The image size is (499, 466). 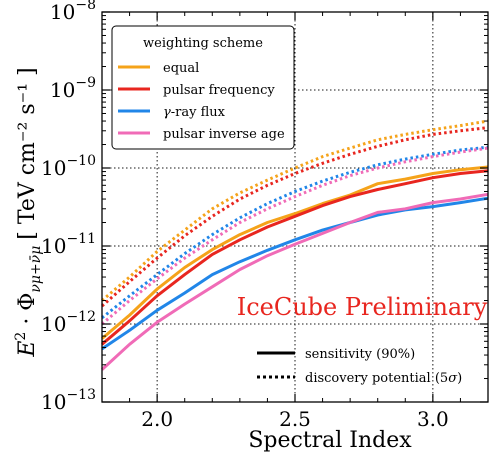 I want to click on y-axis-title-units: [ TeV cm⁻² s⁻¹ ], so click(x=27, y=153).